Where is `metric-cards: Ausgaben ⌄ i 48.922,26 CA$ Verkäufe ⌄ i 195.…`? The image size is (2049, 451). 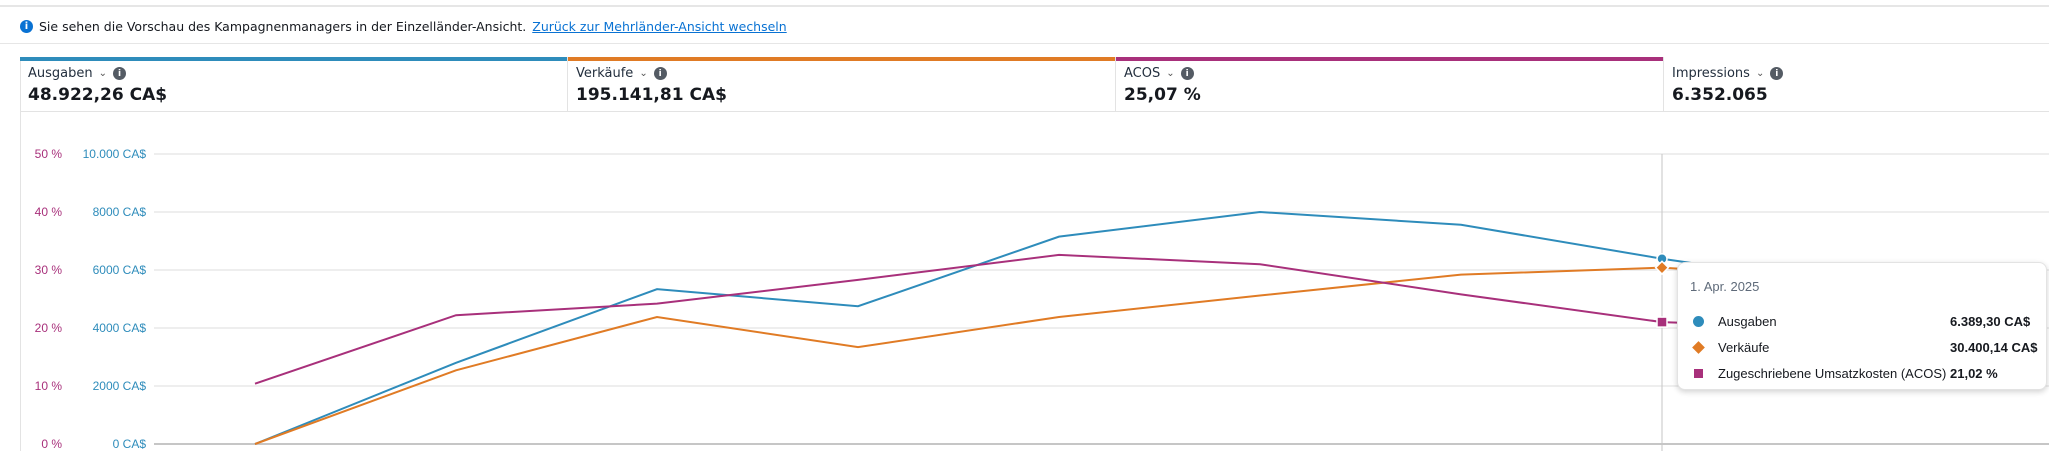
metric-cards: Ausgaben ⌄ i 48.922,26 CA$ Verkäufe ⌄ i 195.… is located at coordinates (1034, 84).